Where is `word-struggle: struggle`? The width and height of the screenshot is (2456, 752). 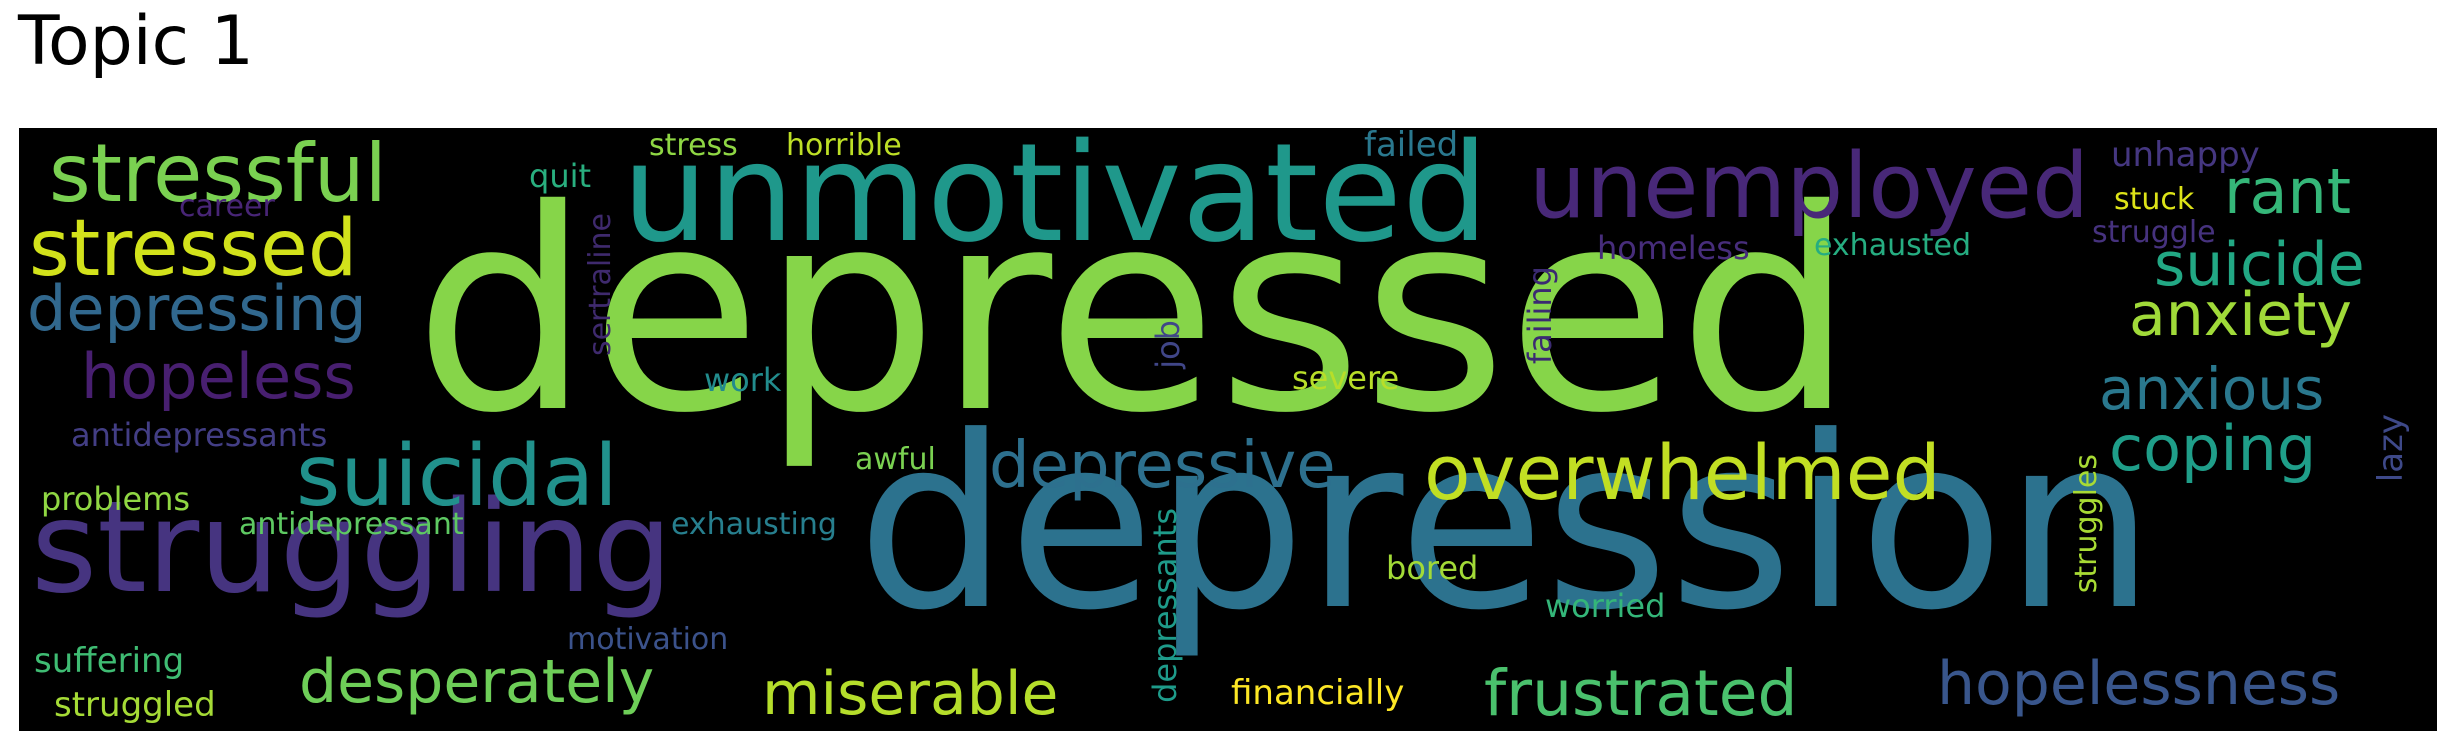
word-struggle: struggle is located at coordinates (2154, 232).